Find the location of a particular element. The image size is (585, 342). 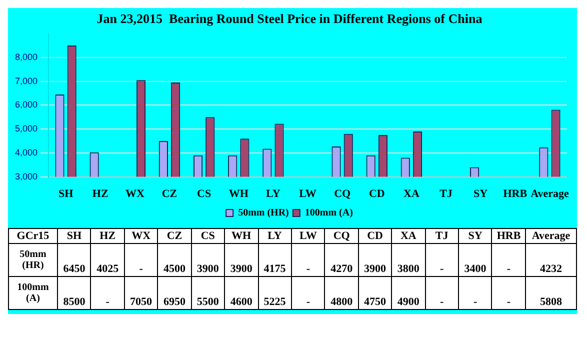

chart-title: Jan 23,2015 Bearing Round Steel Price in Different Regions of China is located at coordinates (289, 18).